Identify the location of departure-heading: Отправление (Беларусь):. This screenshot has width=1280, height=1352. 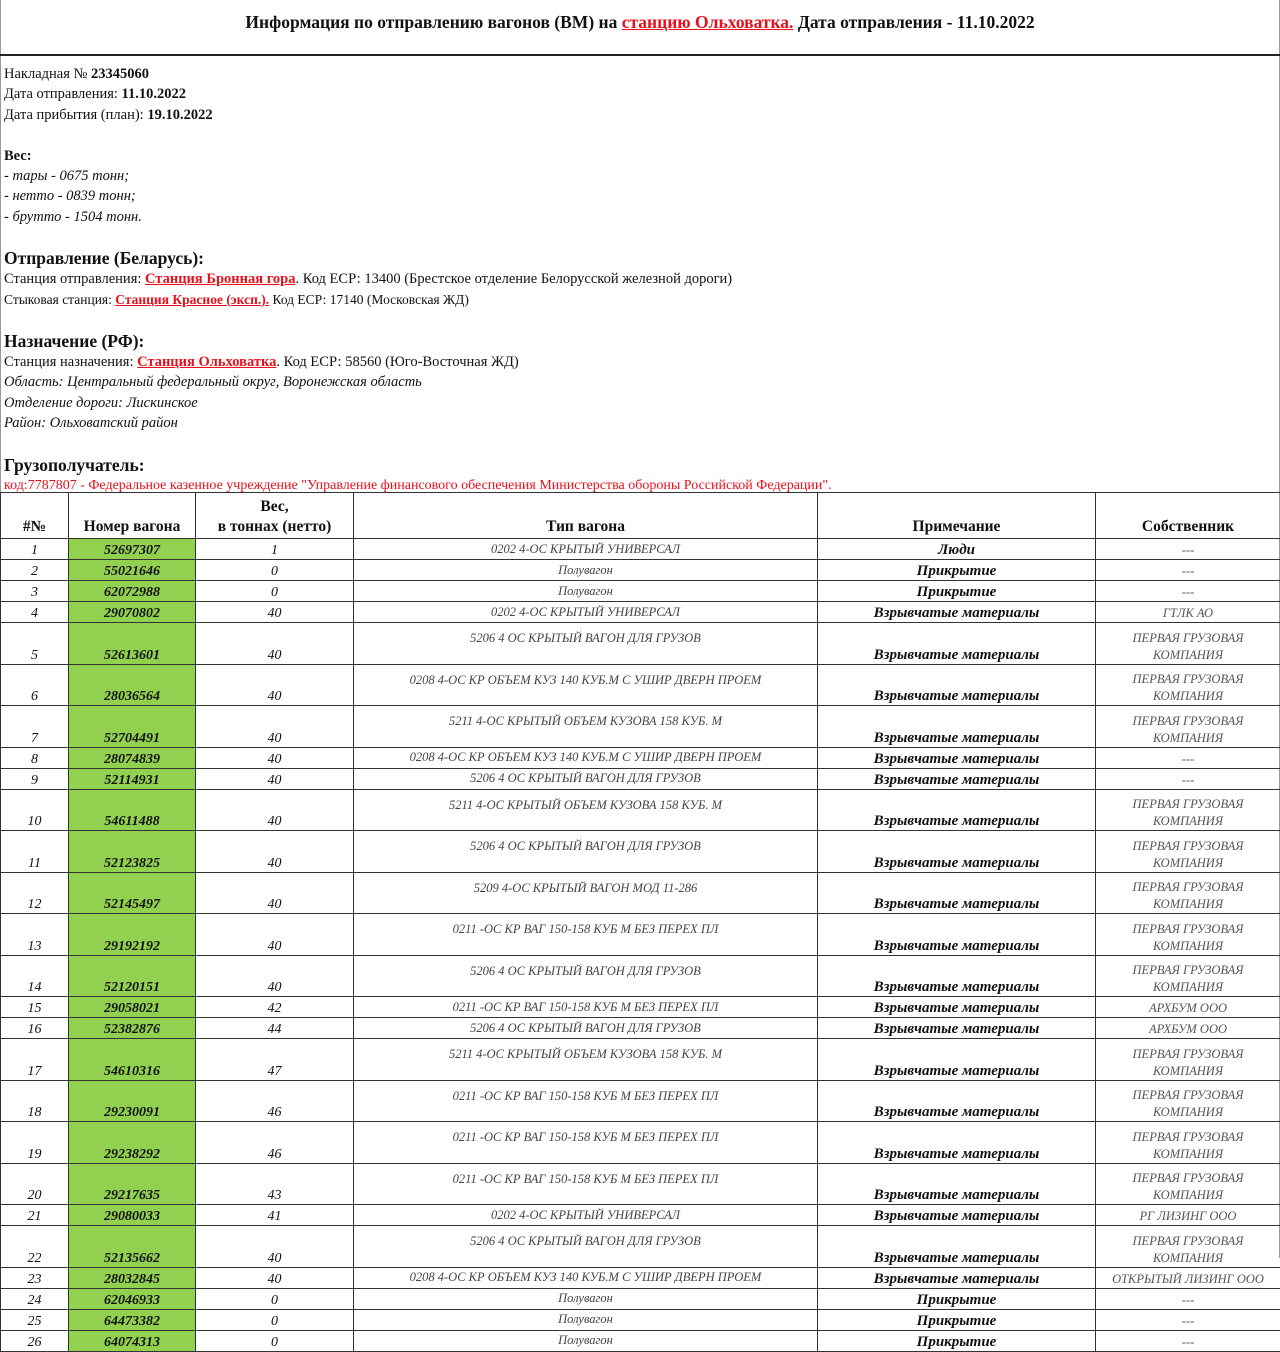
(418, 258).